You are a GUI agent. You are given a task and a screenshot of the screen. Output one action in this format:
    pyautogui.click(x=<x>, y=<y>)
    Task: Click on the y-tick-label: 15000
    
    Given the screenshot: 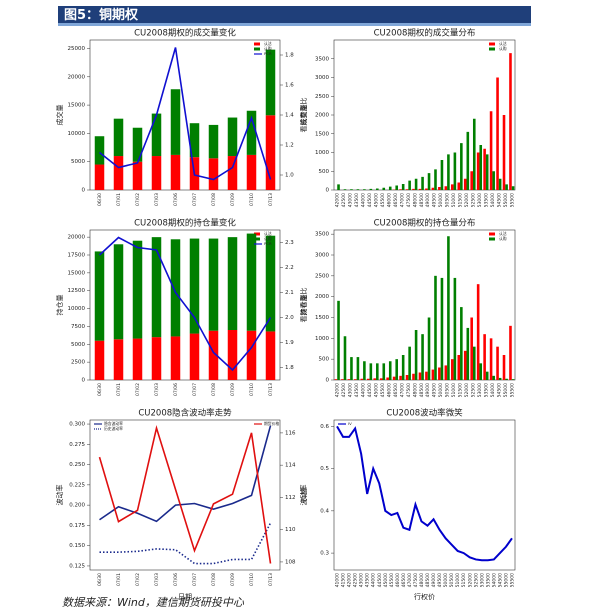 What is the action you would take?
    pyautogui.click(x=77, y=273)
    